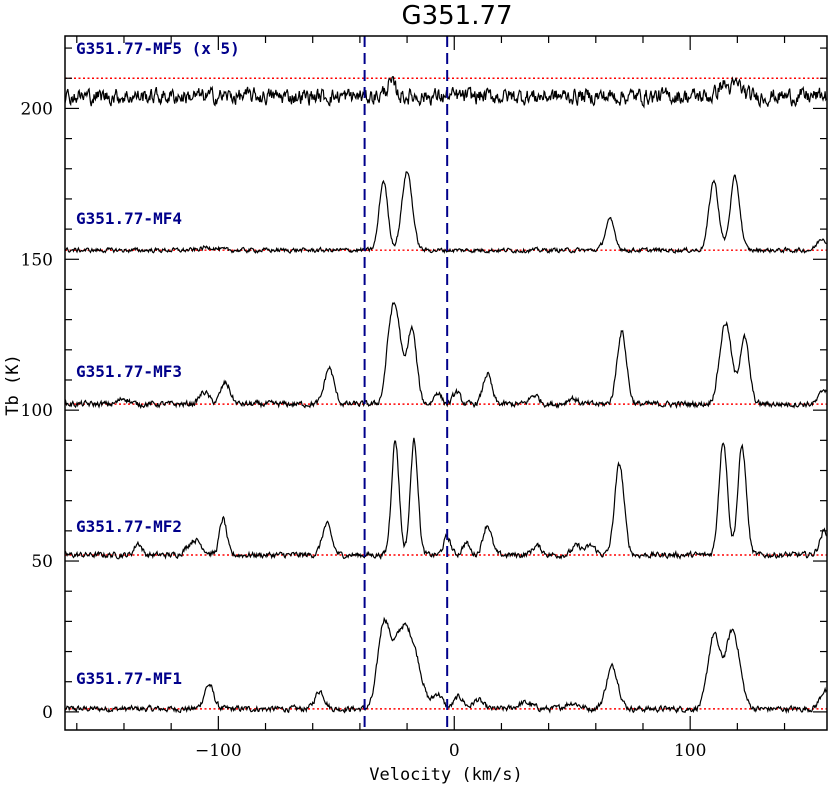 The width and height of the screenshot is (830, 787). What do you see at coordinates (37, 109) in the screenshot?
I see `y-tick-label: 200` at bounding box center [37, 109].